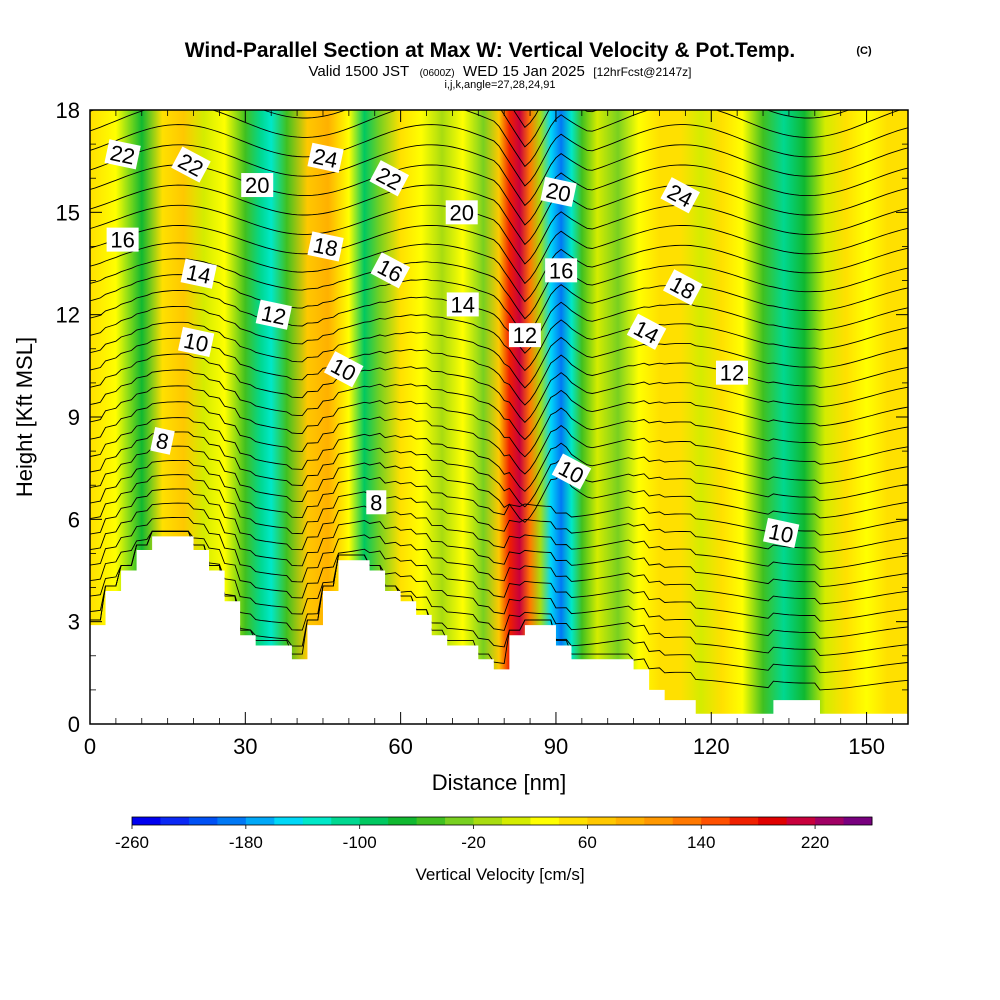  Describe the element at coordinates (400, 746) in the screenshot. I see `x-tick-label: 60` at that location.